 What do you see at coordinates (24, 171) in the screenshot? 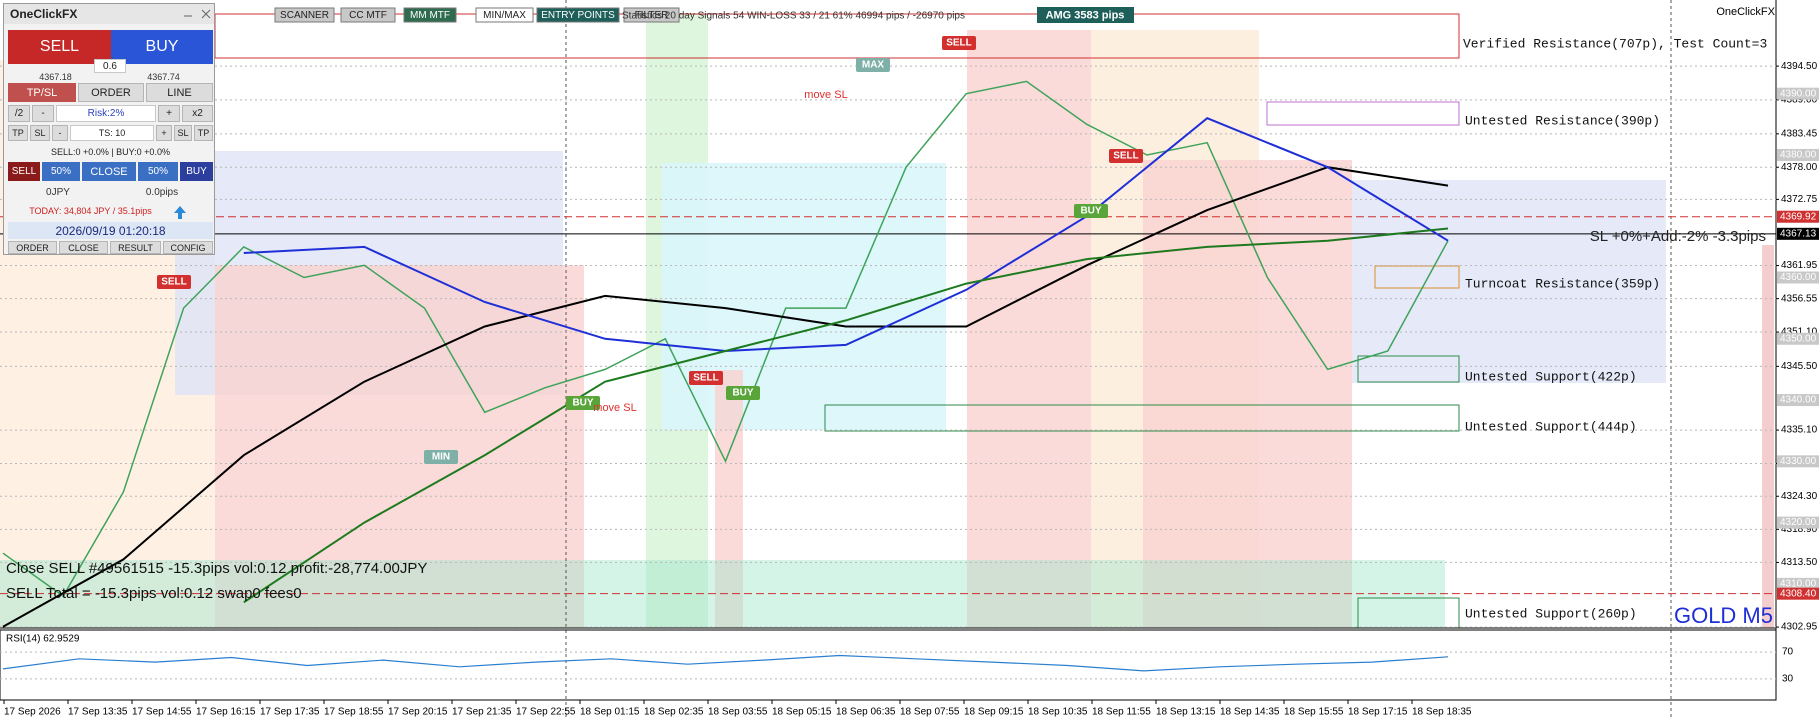
I see `close-sell: SELL` at bounding box center [24, 171].